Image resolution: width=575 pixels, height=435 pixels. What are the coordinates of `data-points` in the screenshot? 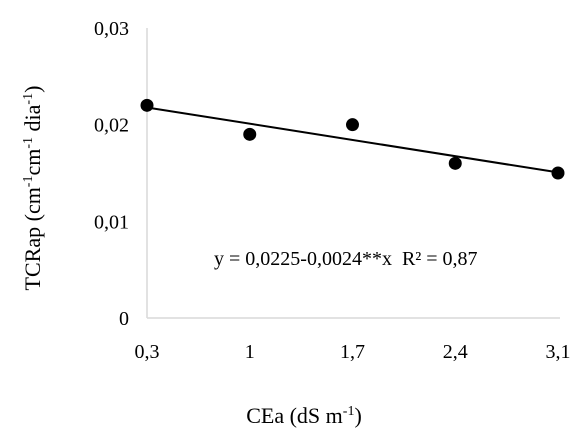 It's located at (352, 139).